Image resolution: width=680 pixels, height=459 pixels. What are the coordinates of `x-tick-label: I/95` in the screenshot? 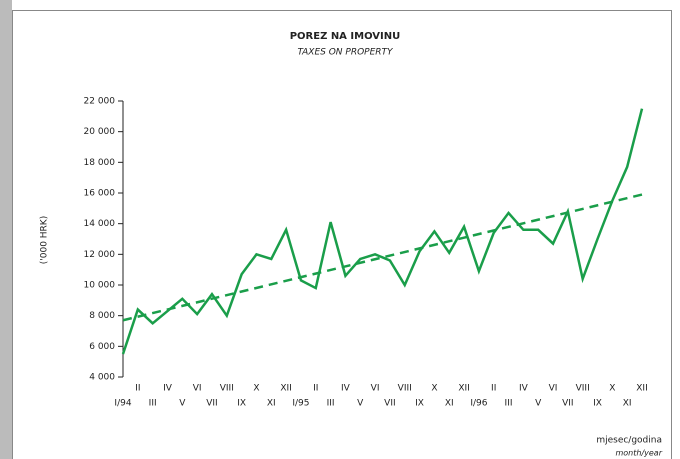 It's located at (300, 404).